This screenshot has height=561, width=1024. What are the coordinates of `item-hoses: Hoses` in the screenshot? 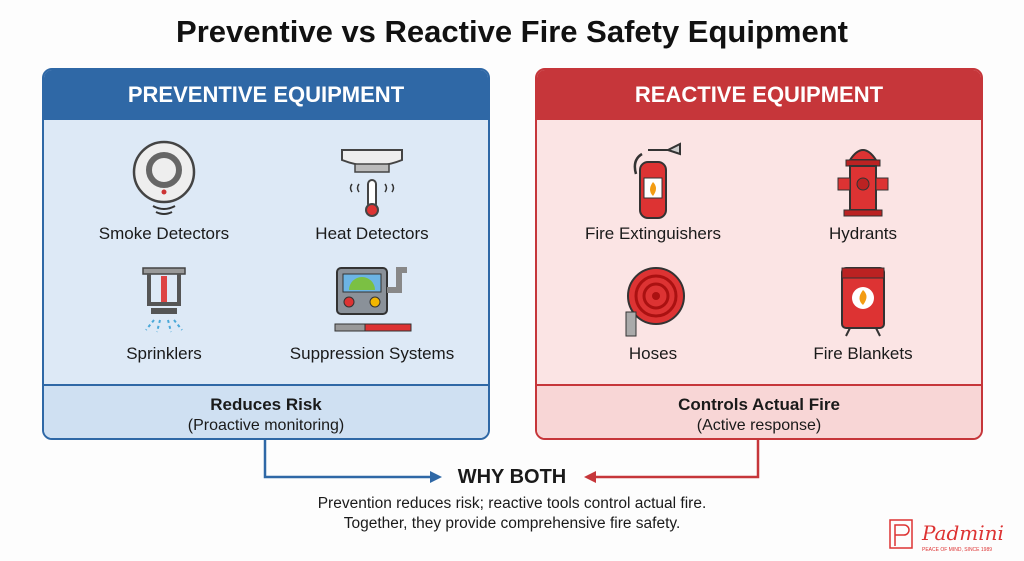 It's located at (653, 314).